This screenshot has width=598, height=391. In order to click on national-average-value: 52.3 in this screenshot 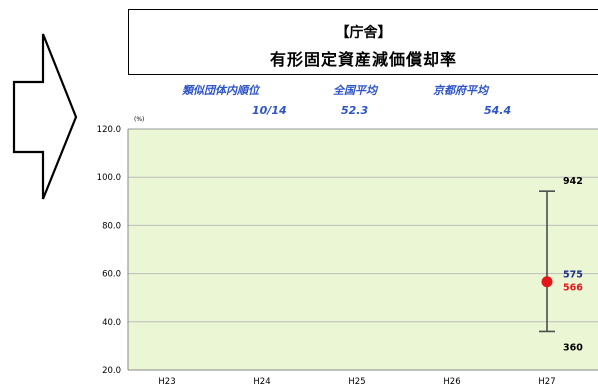, I will do `click(355, 110)`.